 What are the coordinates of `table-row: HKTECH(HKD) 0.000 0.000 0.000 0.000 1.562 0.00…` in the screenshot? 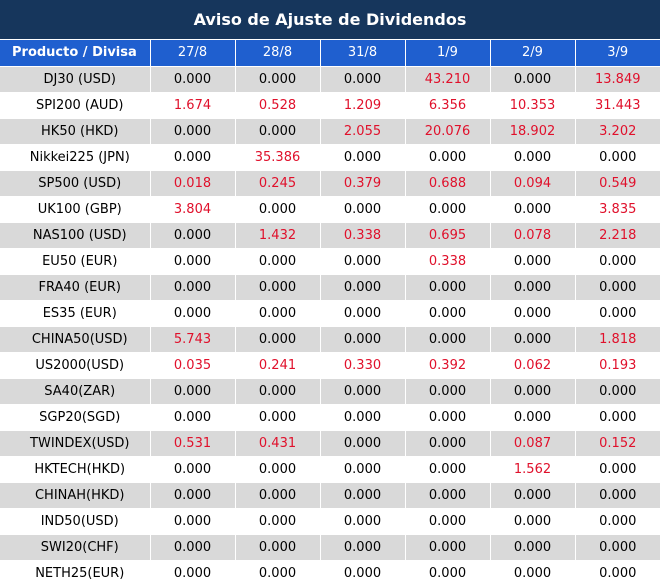 It's located at (330, 469).